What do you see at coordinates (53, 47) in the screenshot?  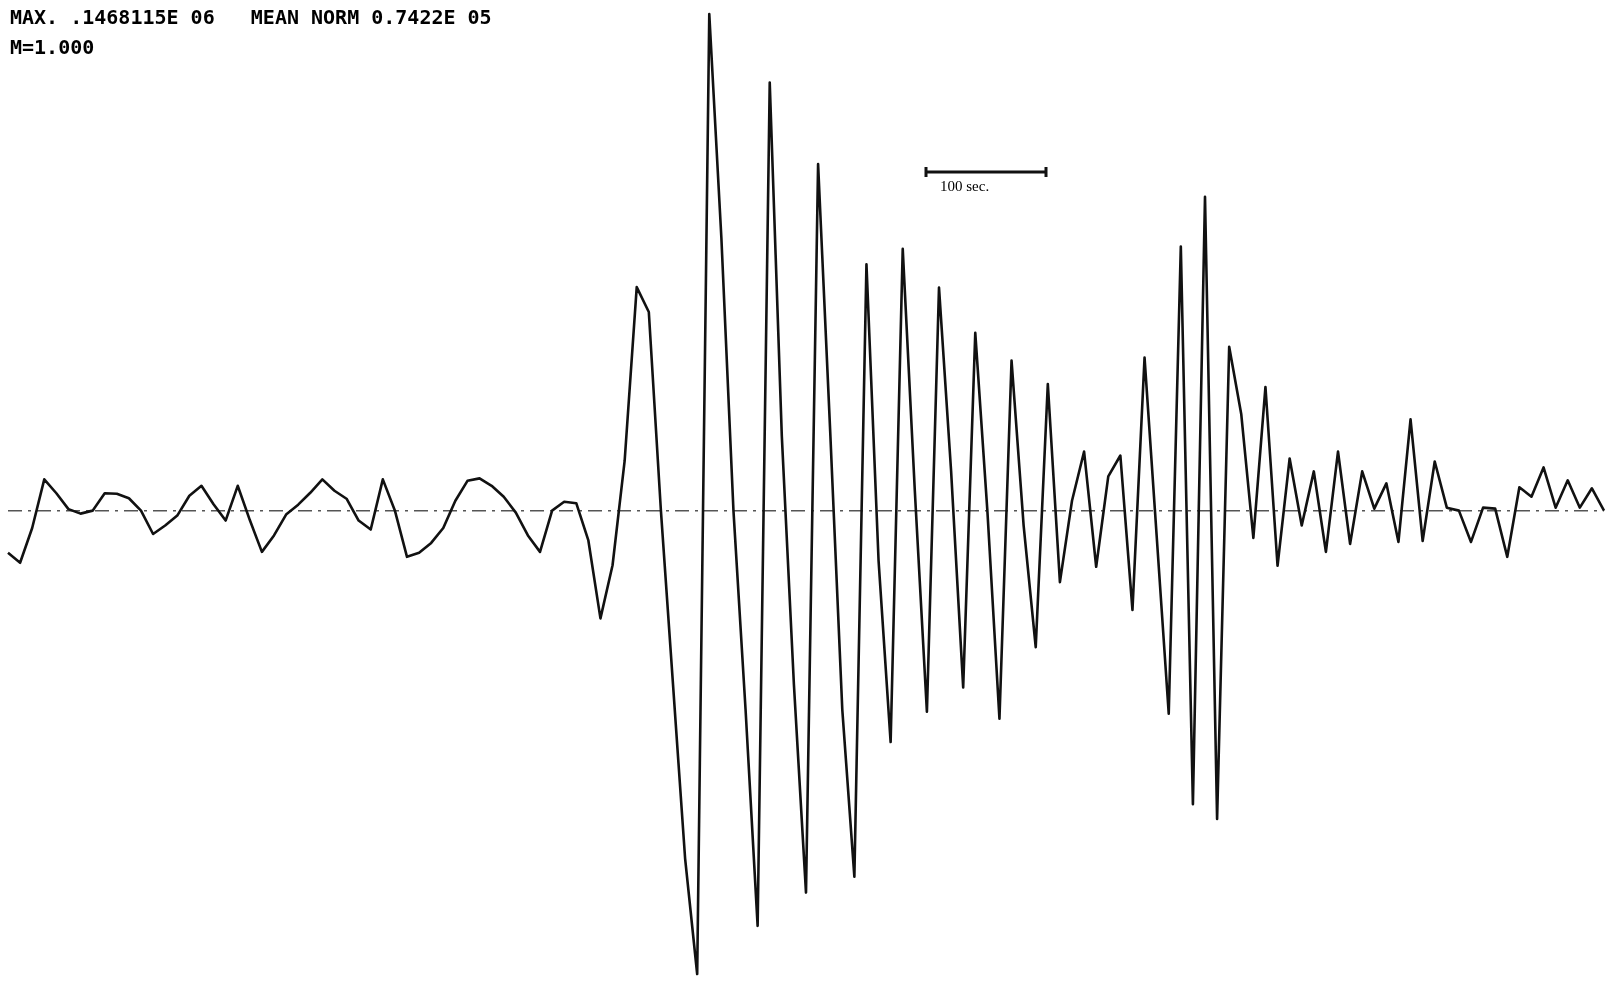 I see `annotation: M=1.000` at bounding box center [53, 47].